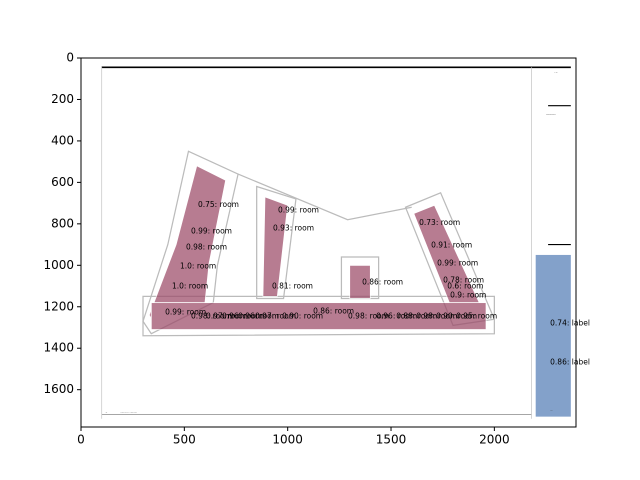 The width and height of the screenshot is (640, 480). What do you see at coordinates (58, 306) in the screenshot?
I see `y-tick-label: 1200` at bounding box center [58, 306].